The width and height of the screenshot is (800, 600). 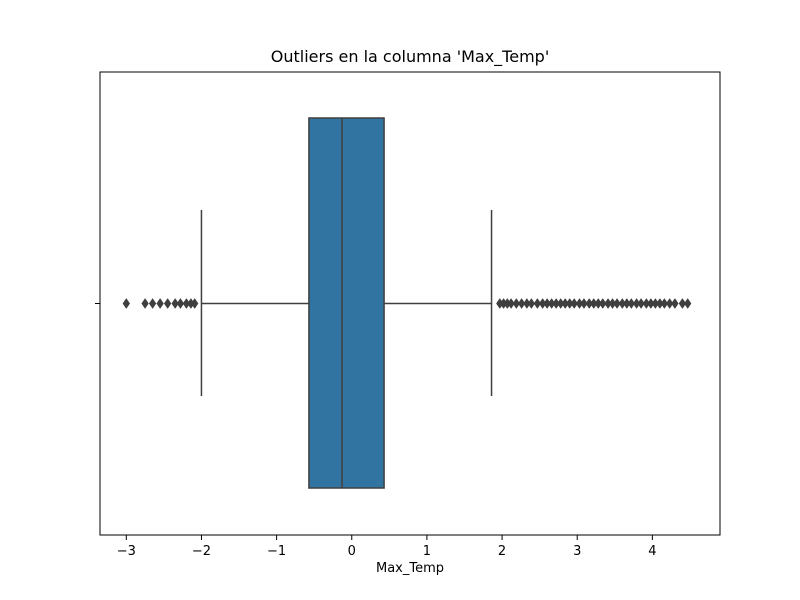 What do you see at coordinates (352, 551) in the screenshot?
I see `x-tick-label: 0` at bounding box center [352, 551].